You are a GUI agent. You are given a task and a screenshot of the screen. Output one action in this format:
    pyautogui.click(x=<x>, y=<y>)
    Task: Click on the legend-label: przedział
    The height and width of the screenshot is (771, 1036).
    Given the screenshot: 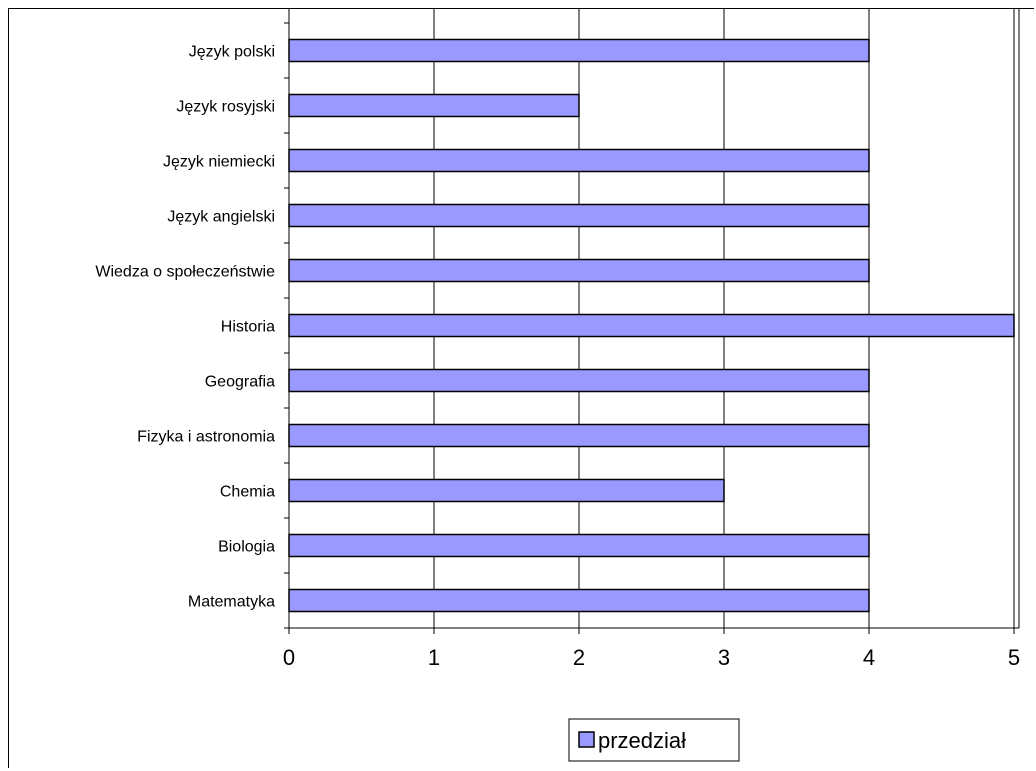 What is the action you would take?
    pyautogui.click(x=642, y=740)
    